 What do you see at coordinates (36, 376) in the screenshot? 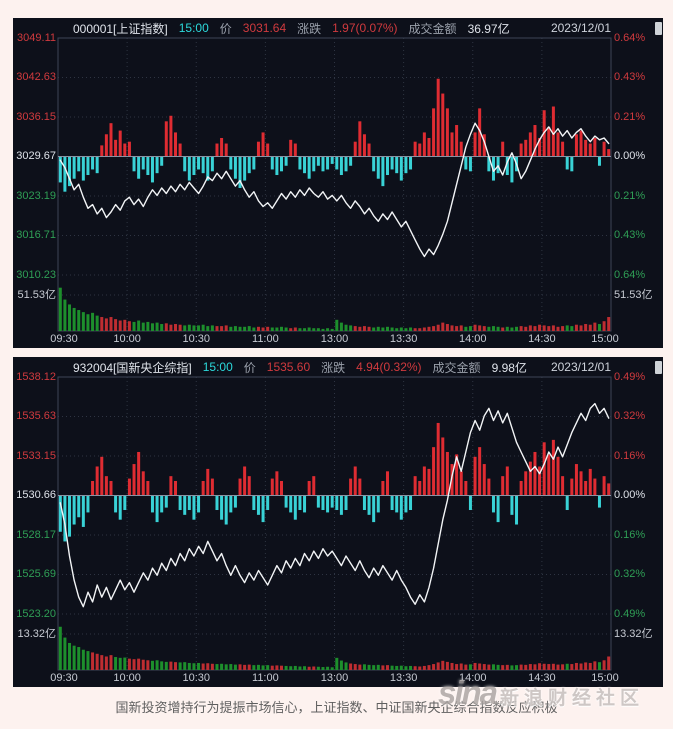
I see `y-axis-price-label: 1538.12` at bounding box center [36, 376].